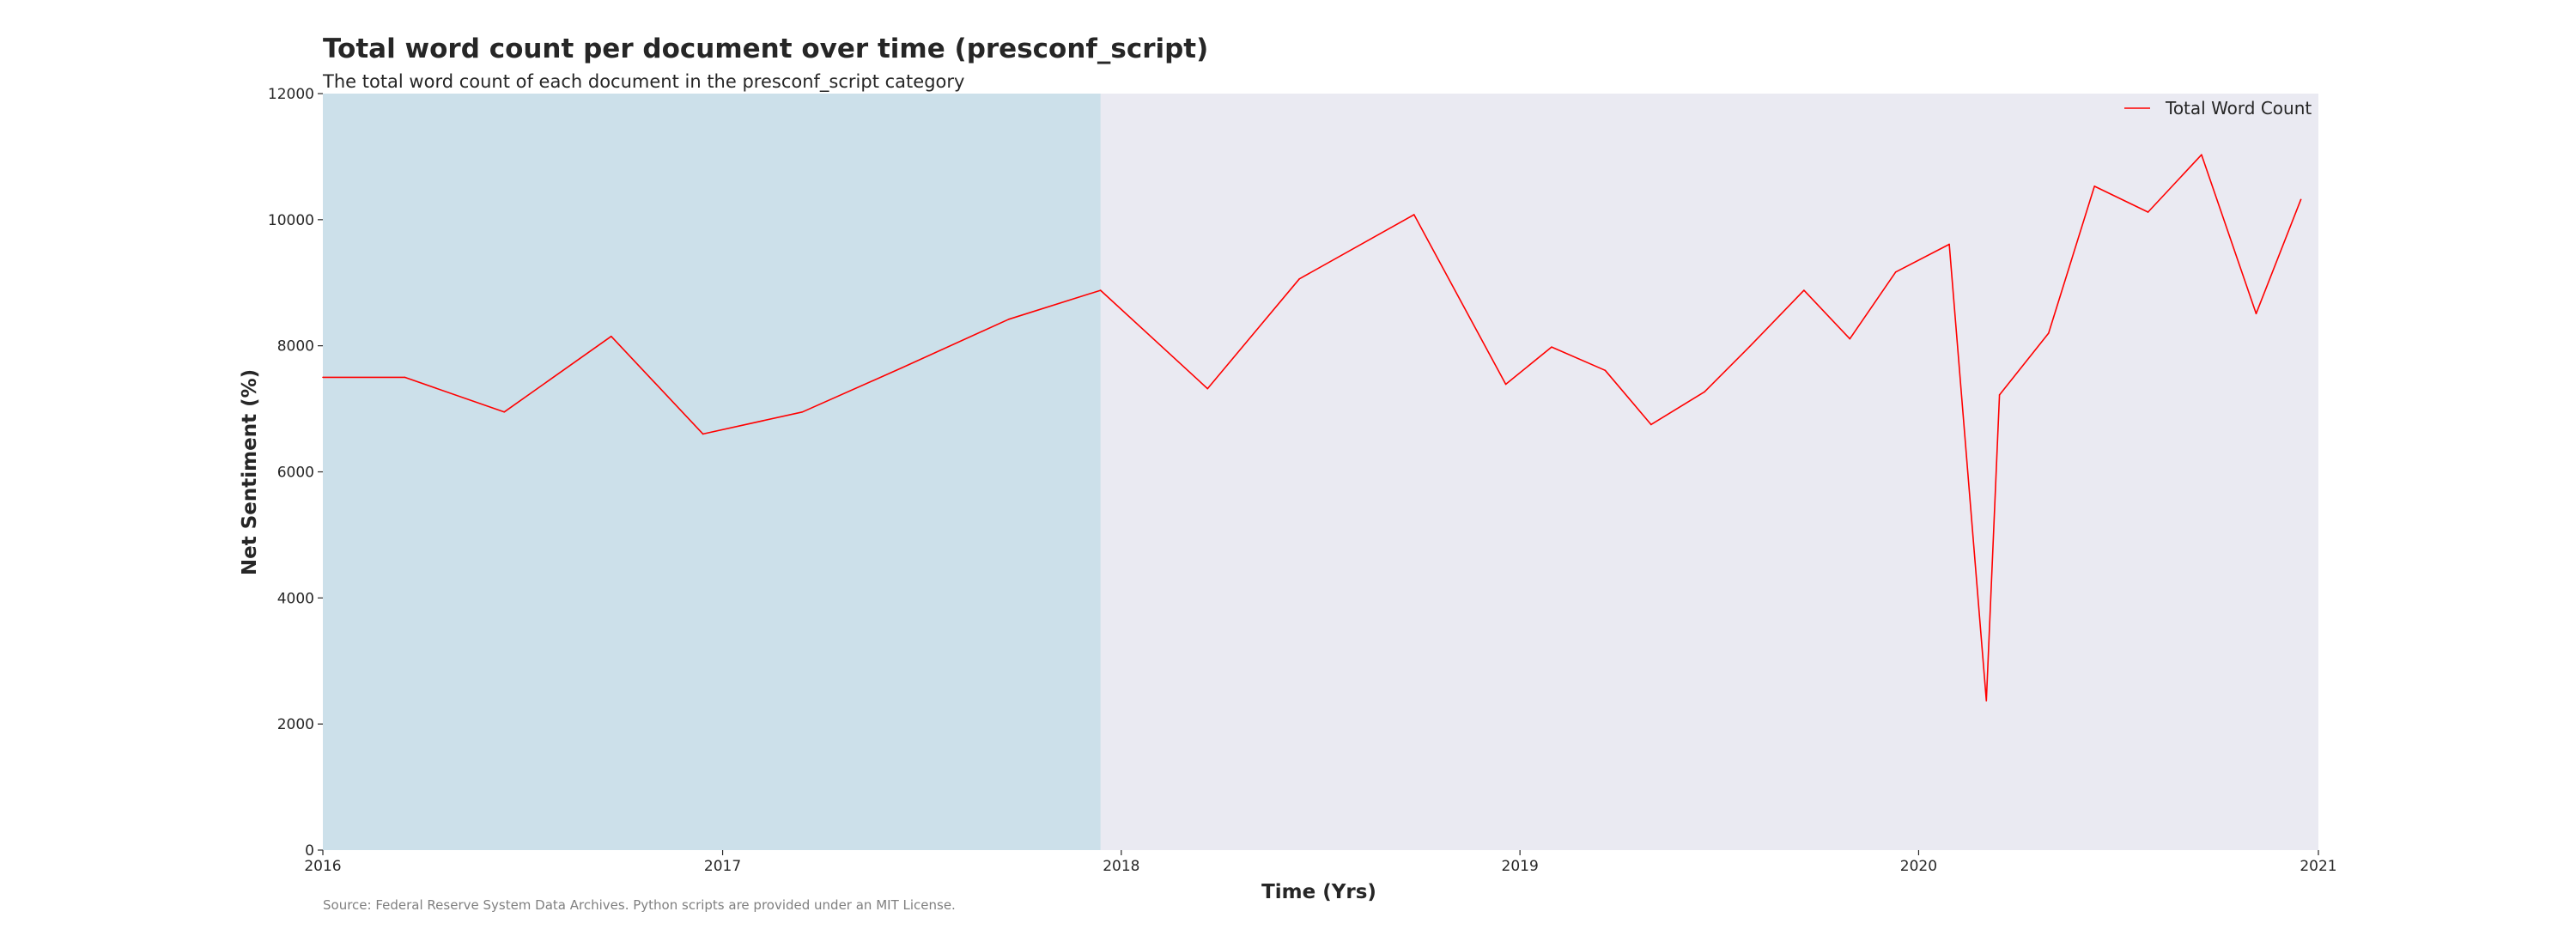 This screenshot has height=948, width=2576. I want to click on legend-label-total-word-count: Total Word Count, so click(2238, 108).